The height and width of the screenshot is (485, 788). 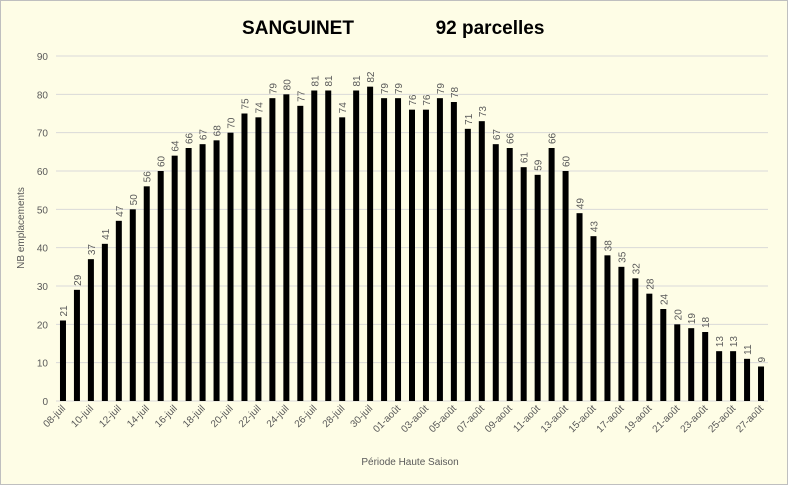 What do you see at coordinates (678, 315) in the screenshot?
I see `data-label: 20` at bounding box center [678, 315].